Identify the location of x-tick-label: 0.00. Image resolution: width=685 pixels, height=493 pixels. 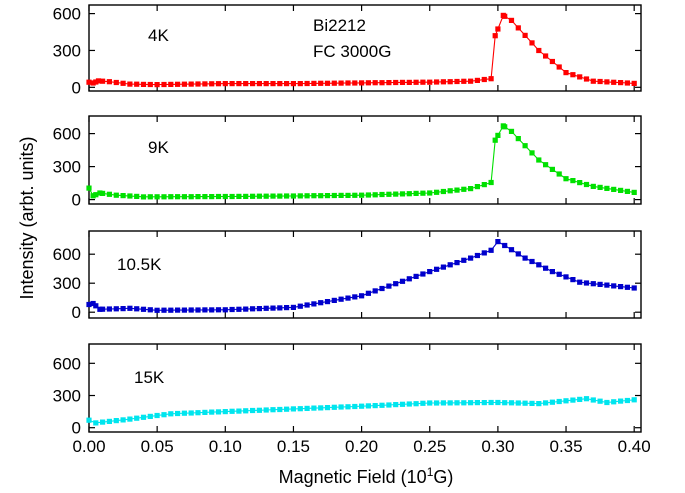
(88, 446).